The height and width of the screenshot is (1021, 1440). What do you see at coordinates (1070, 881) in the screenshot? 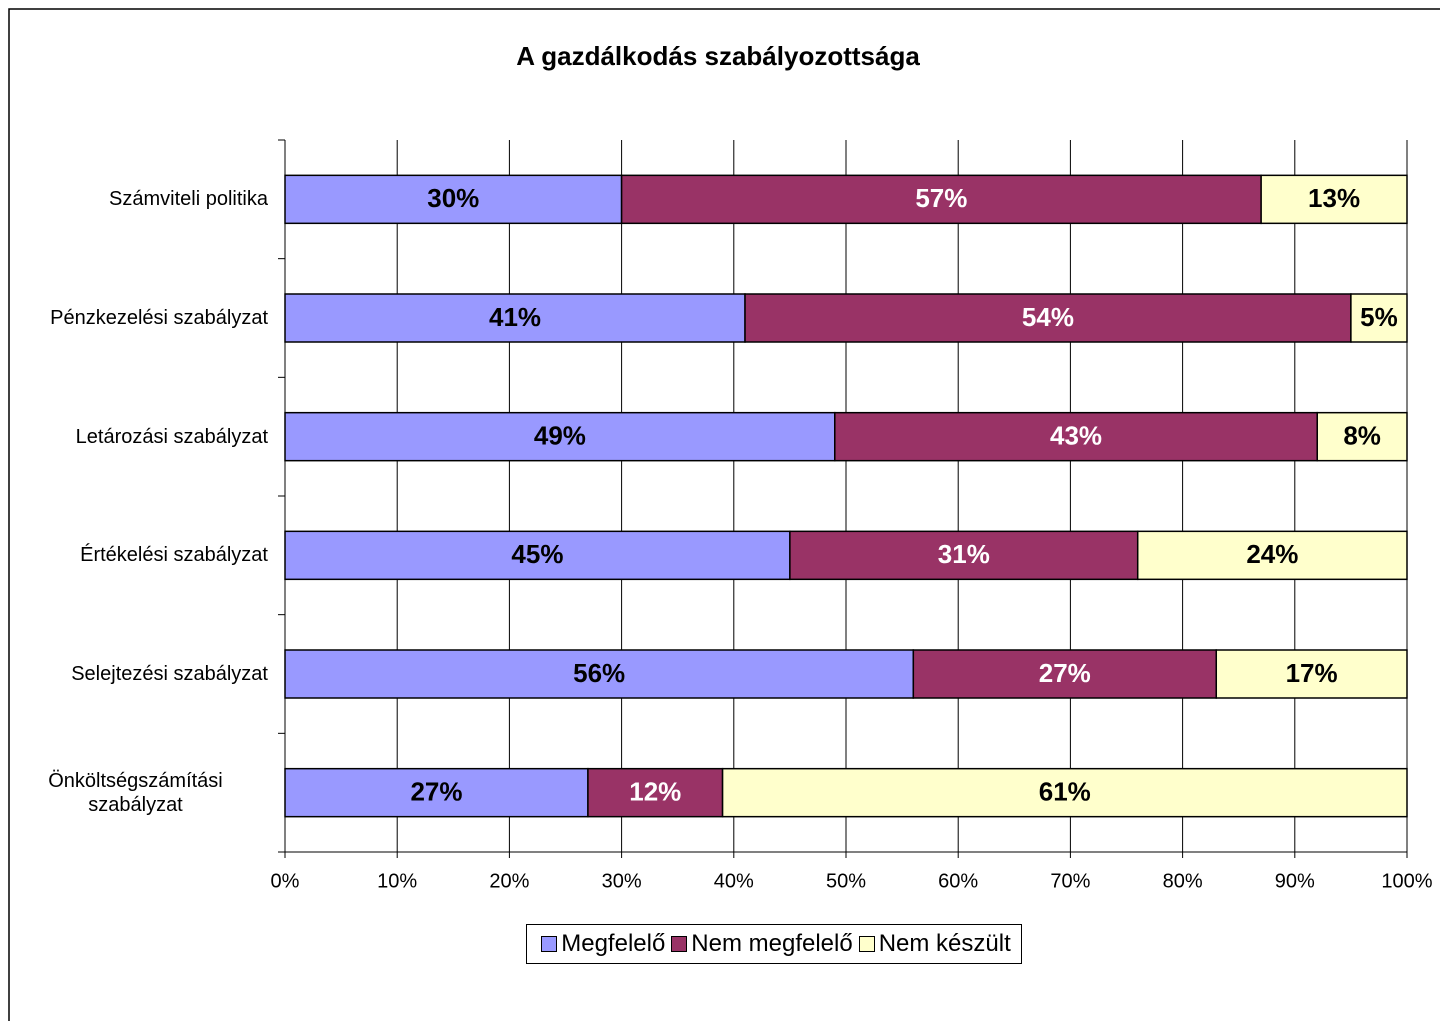
I see `x-tick-label: 70%` at bounding box center [1070, 881].